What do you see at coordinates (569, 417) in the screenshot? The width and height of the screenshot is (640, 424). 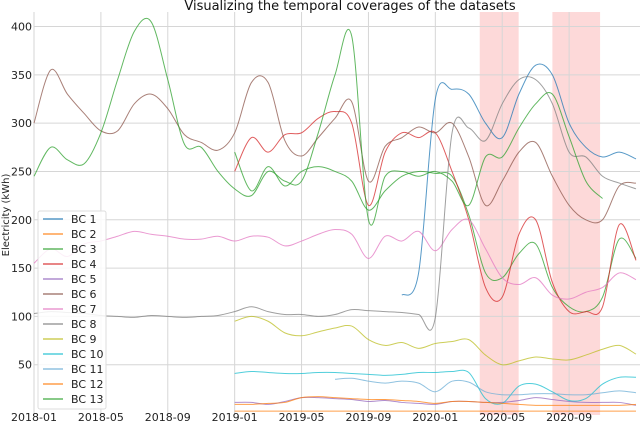 I see `x-tick-label: 2020-09` at bounding box center [569, 417].